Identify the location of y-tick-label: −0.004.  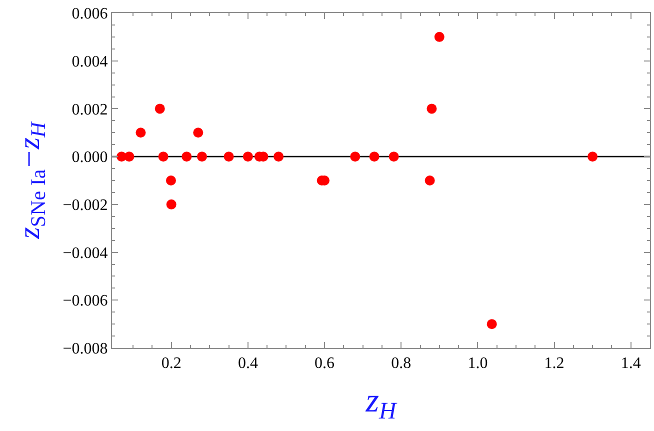
(85, 253).